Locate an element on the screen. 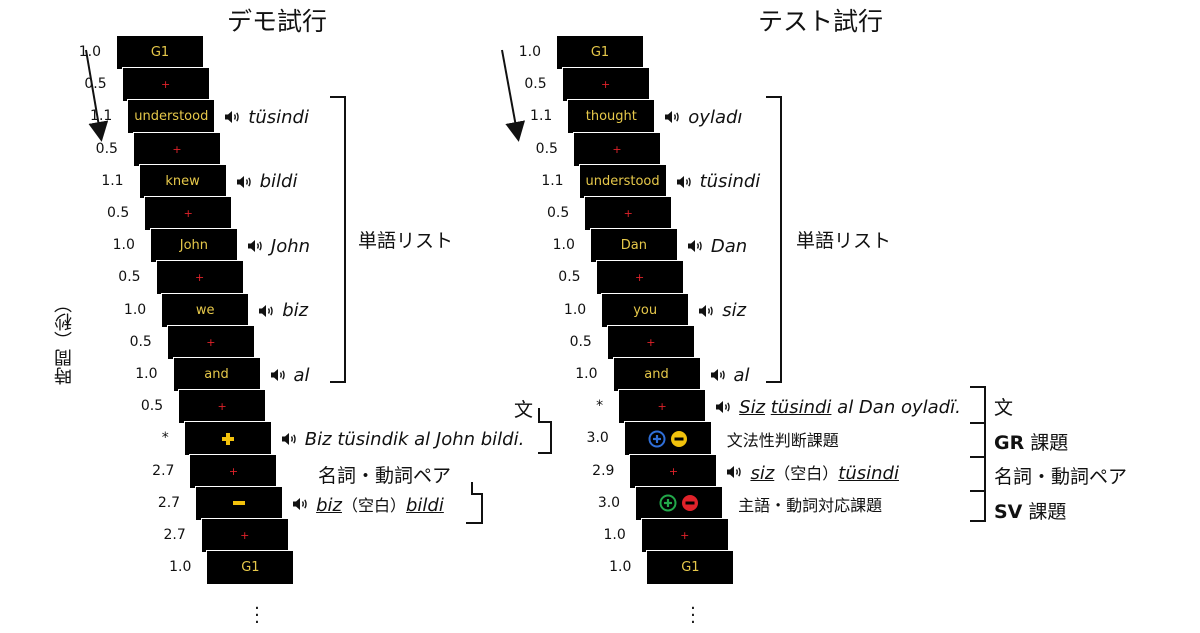 This screenshot has height=633, width=1200. audio-stimulus: biz（空白）bildi is located at coordinates (368, 504).